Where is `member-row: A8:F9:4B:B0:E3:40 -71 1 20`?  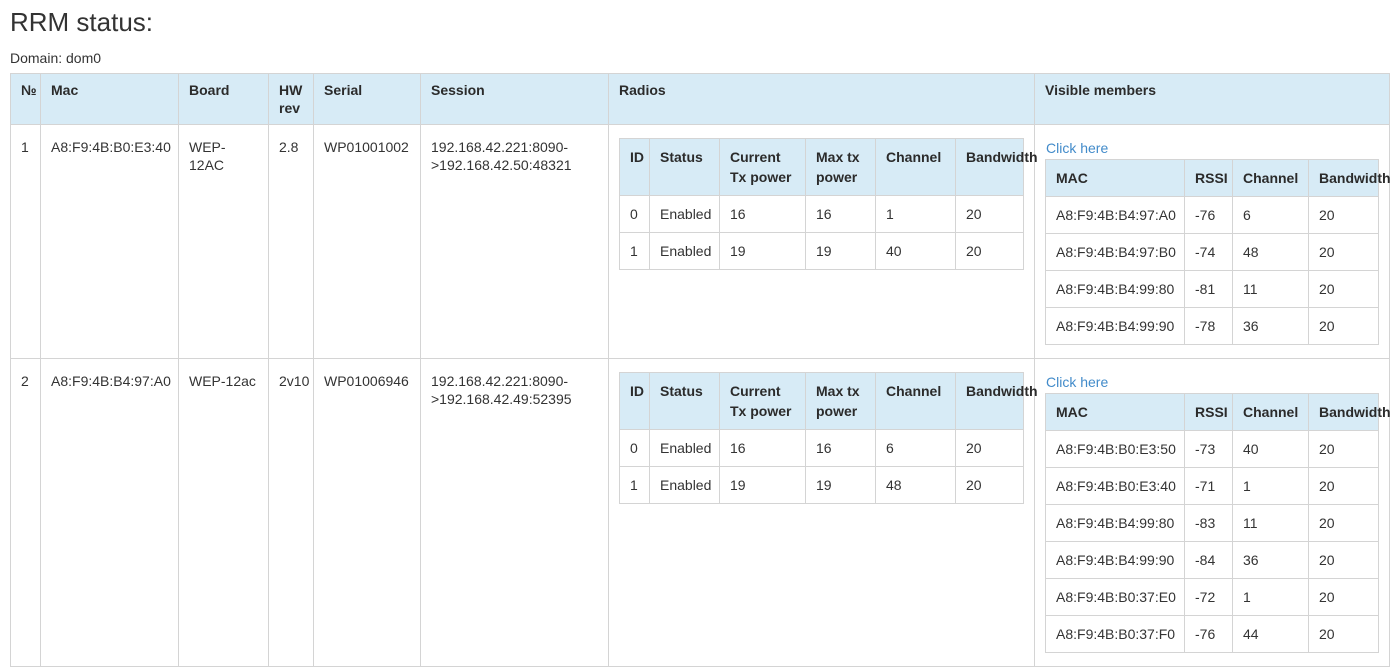
member-row: A8:F9:4B:B0:E3:40 -71 1 20 is located at coordinates (1212, 485).